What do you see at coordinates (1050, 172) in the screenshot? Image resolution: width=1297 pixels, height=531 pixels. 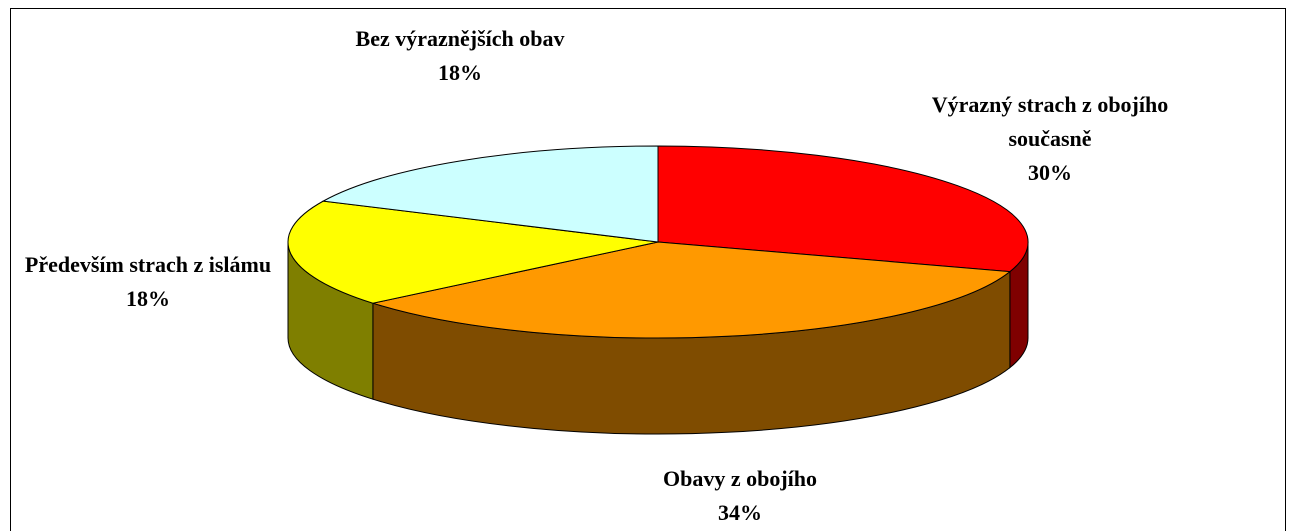 I see `value-label: 30%` at bounding box center [1050, 172].